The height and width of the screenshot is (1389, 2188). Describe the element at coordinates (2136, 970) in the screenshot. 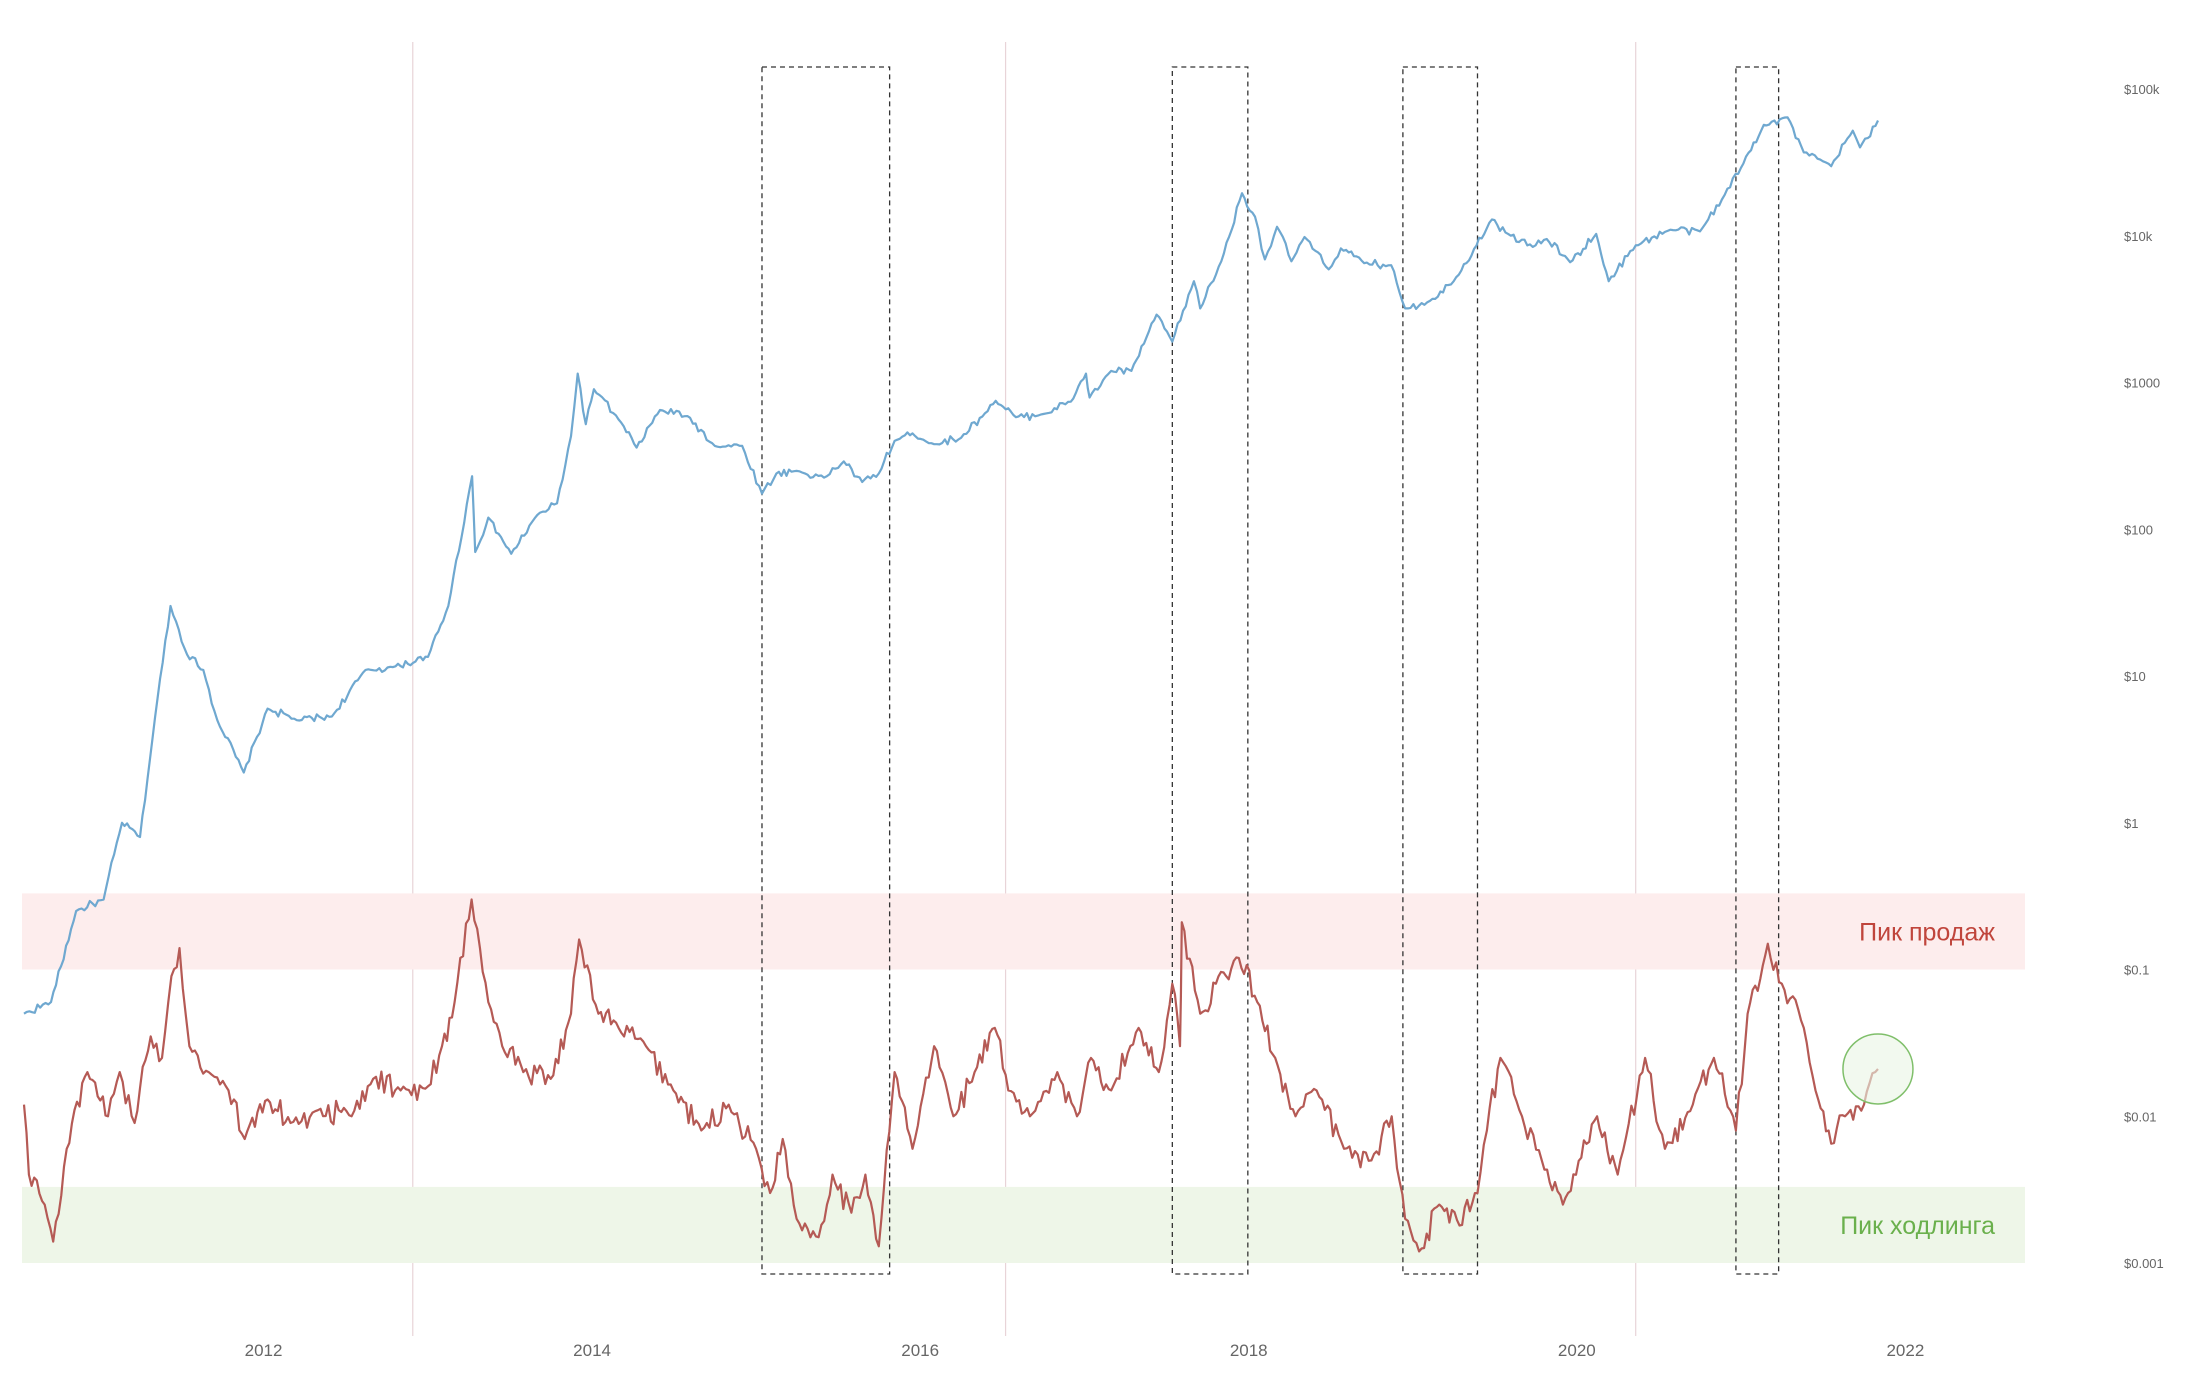

I see `y-tick-label-3: $0.1` at that location.